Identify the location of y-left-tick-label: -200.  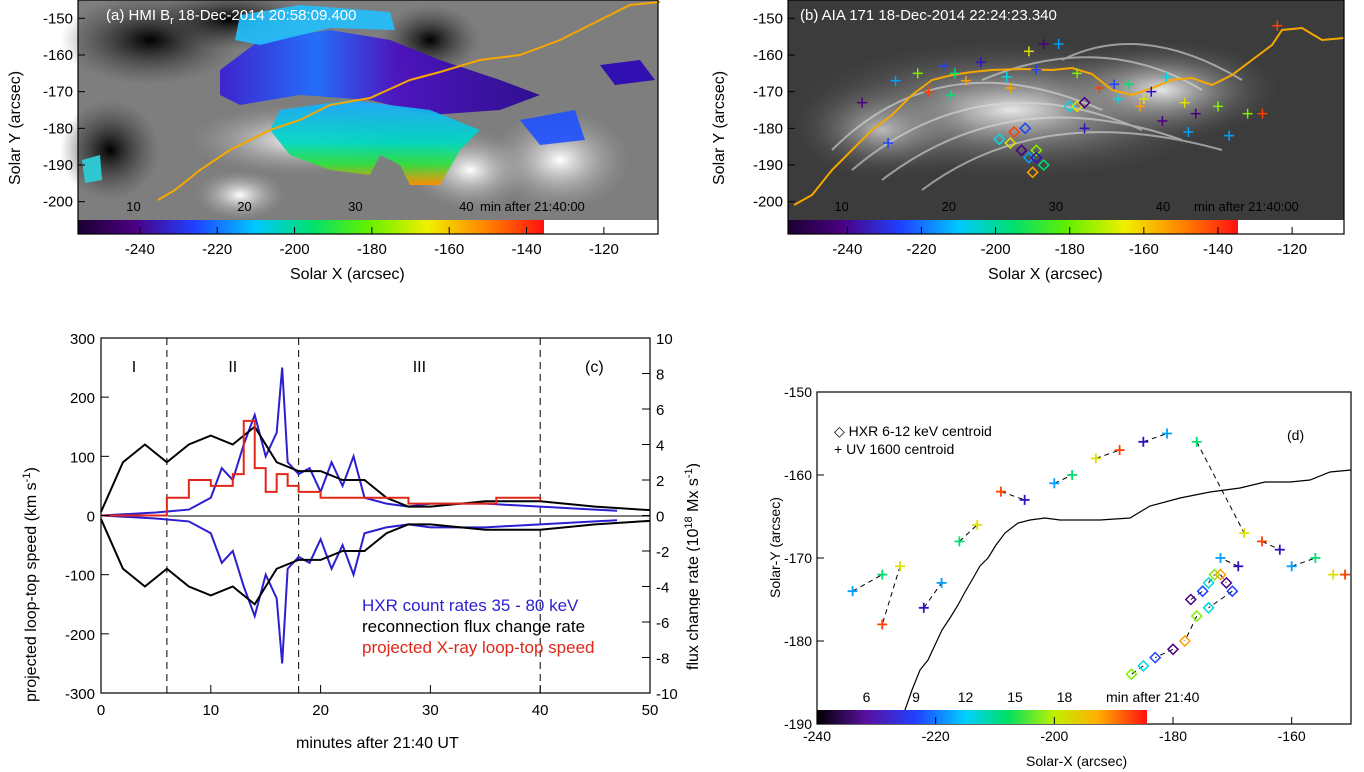
(80, 635).